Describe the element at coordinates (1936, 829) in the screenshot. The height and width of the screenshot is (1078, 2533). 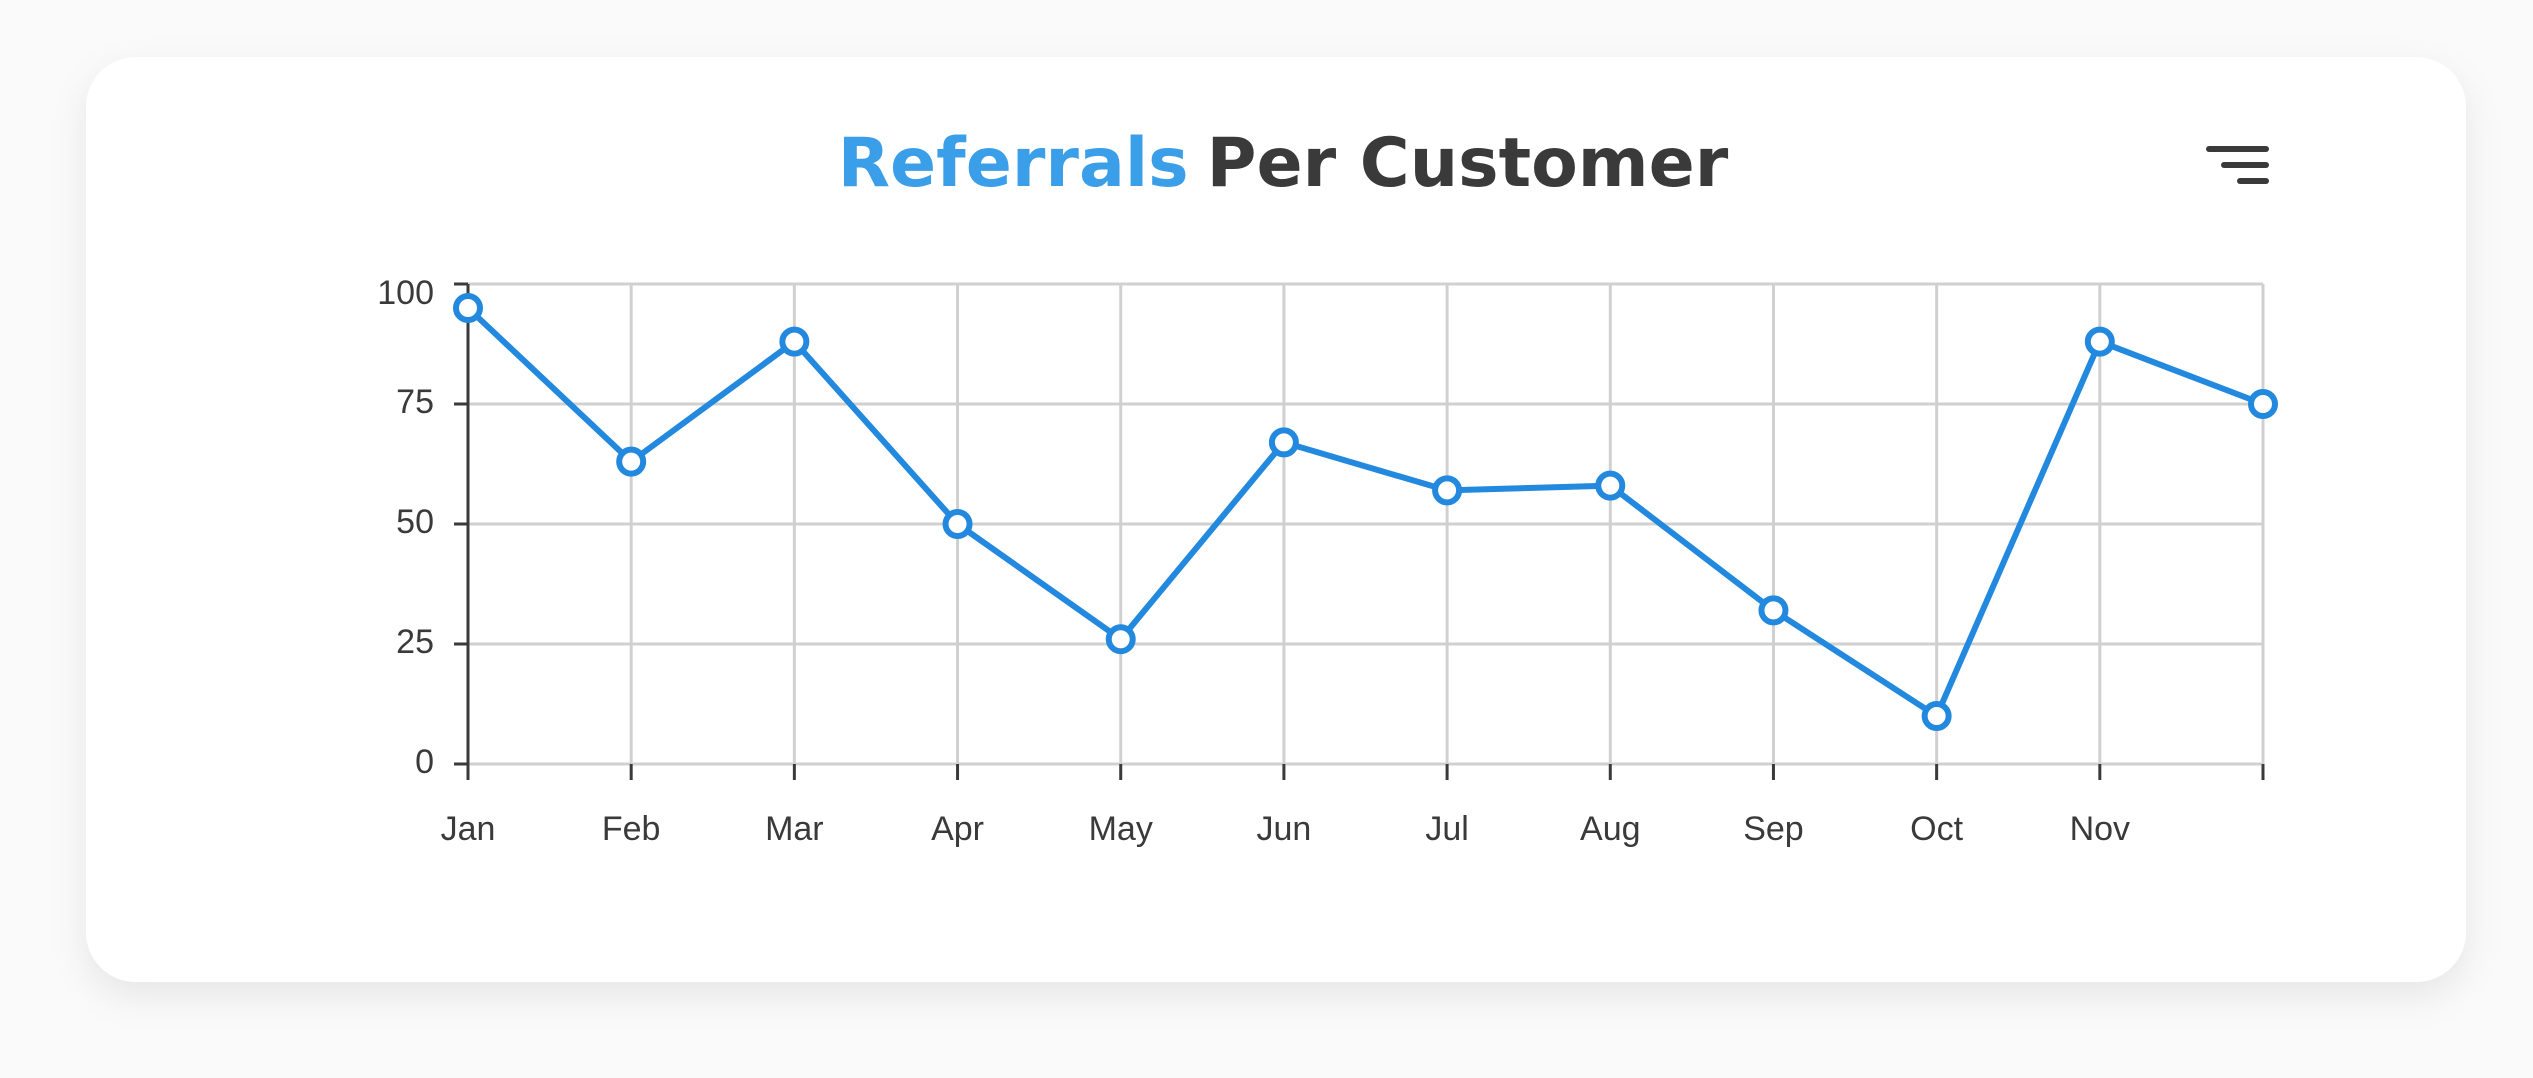
I see `x-tick-label: Oct` at that location.